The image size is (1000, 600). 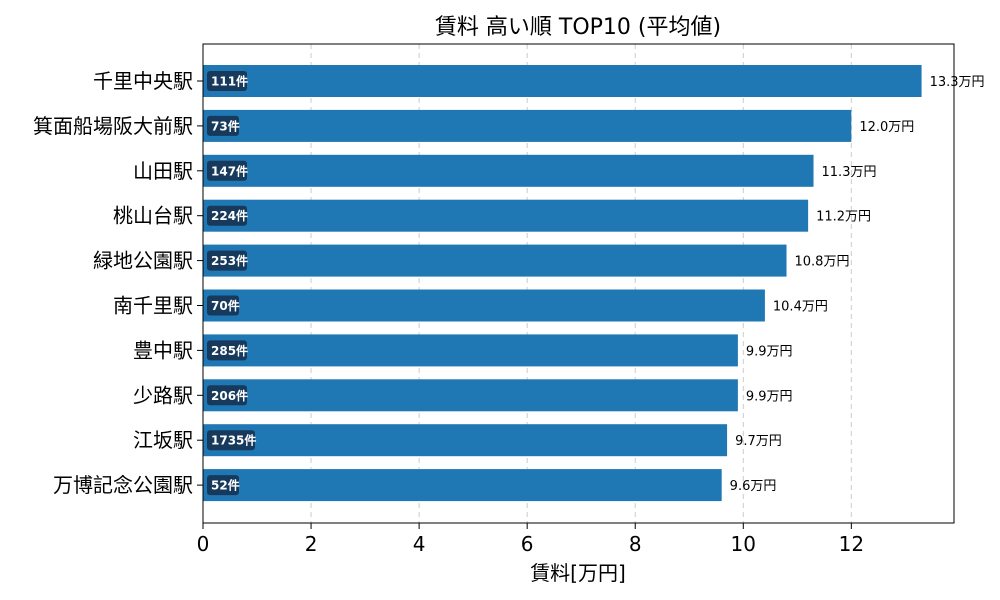 I want to click on x-tick-label: 2, so click(x=311, y=544).